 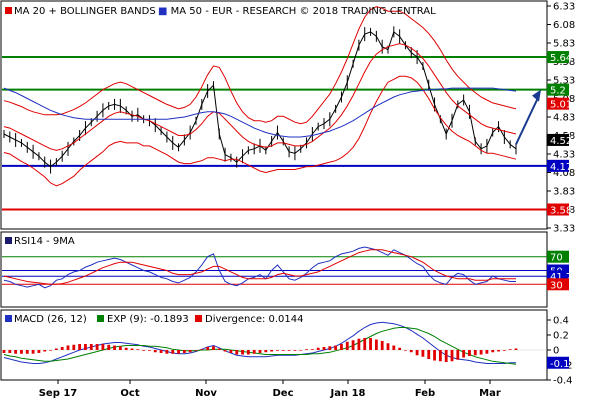 I want to click on legend-swatch-ma20, so click(x=8, y=10).